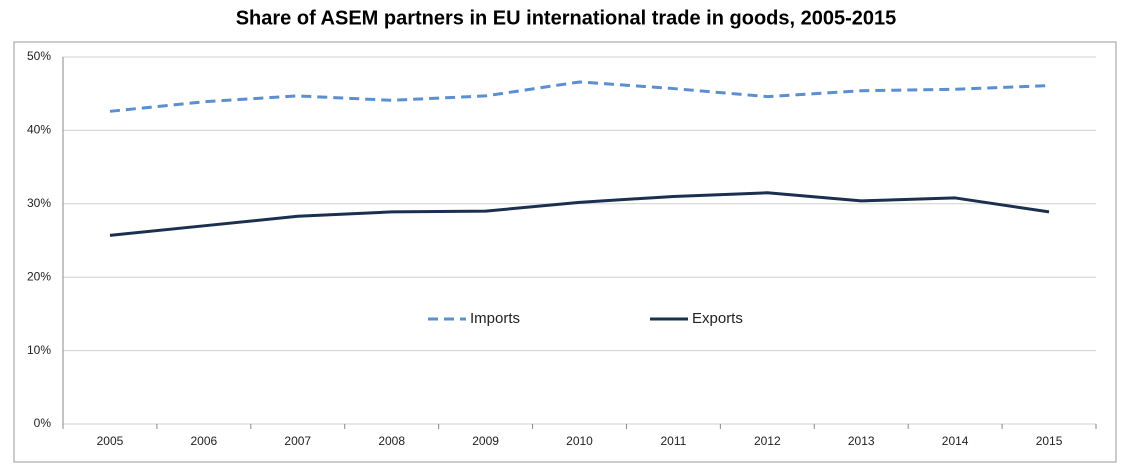 This screenshot has width=1124, height=474. What do you see at coordinates (1049, 441) in the screenshot?
I see `x-tick-label: 2015` at bounding box center [1049, 441].